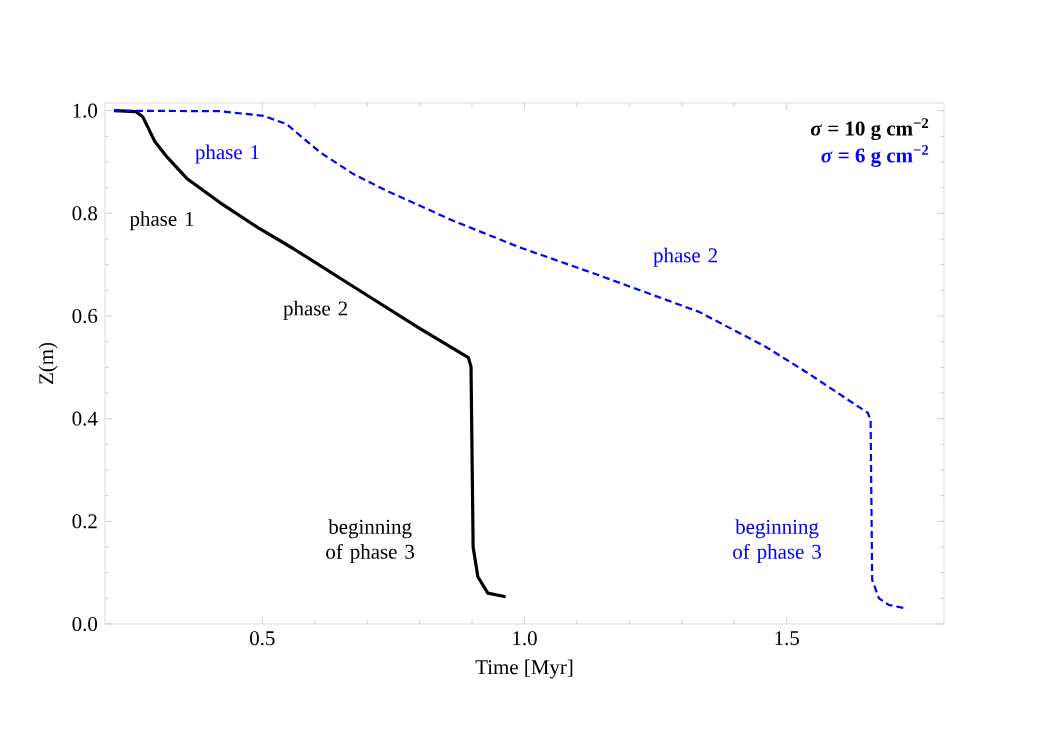  What do you see at coordinates (85, 418) in the screenshot?
I see `y-tick-label: 0.4` at bounding box center [85, 418].